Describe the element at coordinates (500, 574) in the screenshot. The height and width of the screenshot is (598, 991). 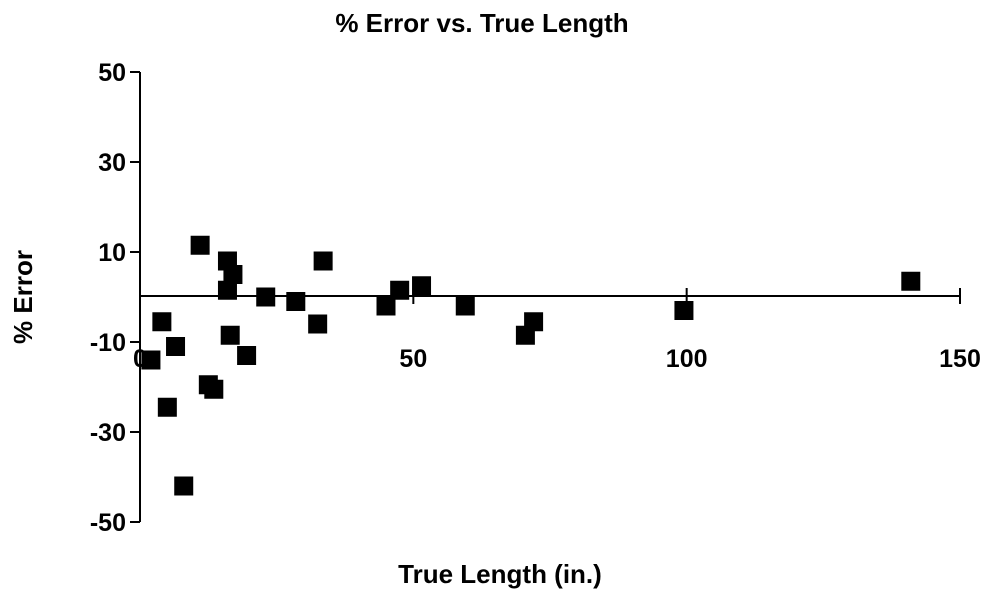
I see `x-axis-label: True Length (in.)` at that location.